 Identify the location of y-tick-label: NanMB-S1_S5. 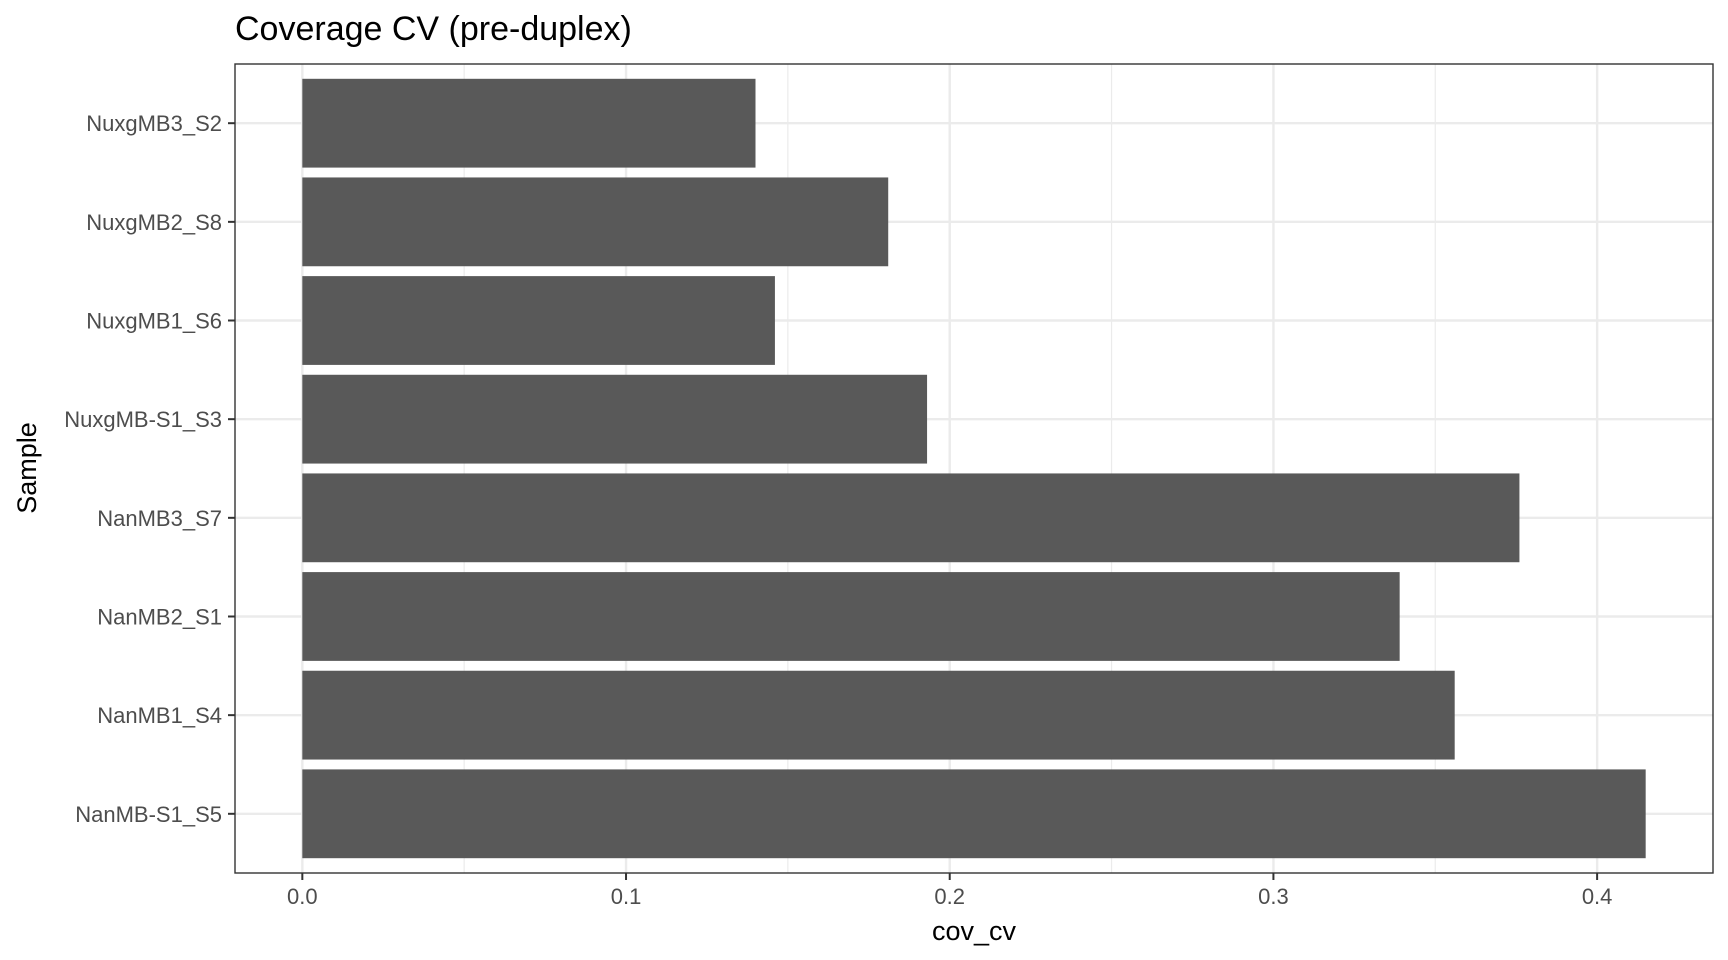
(148, 814).